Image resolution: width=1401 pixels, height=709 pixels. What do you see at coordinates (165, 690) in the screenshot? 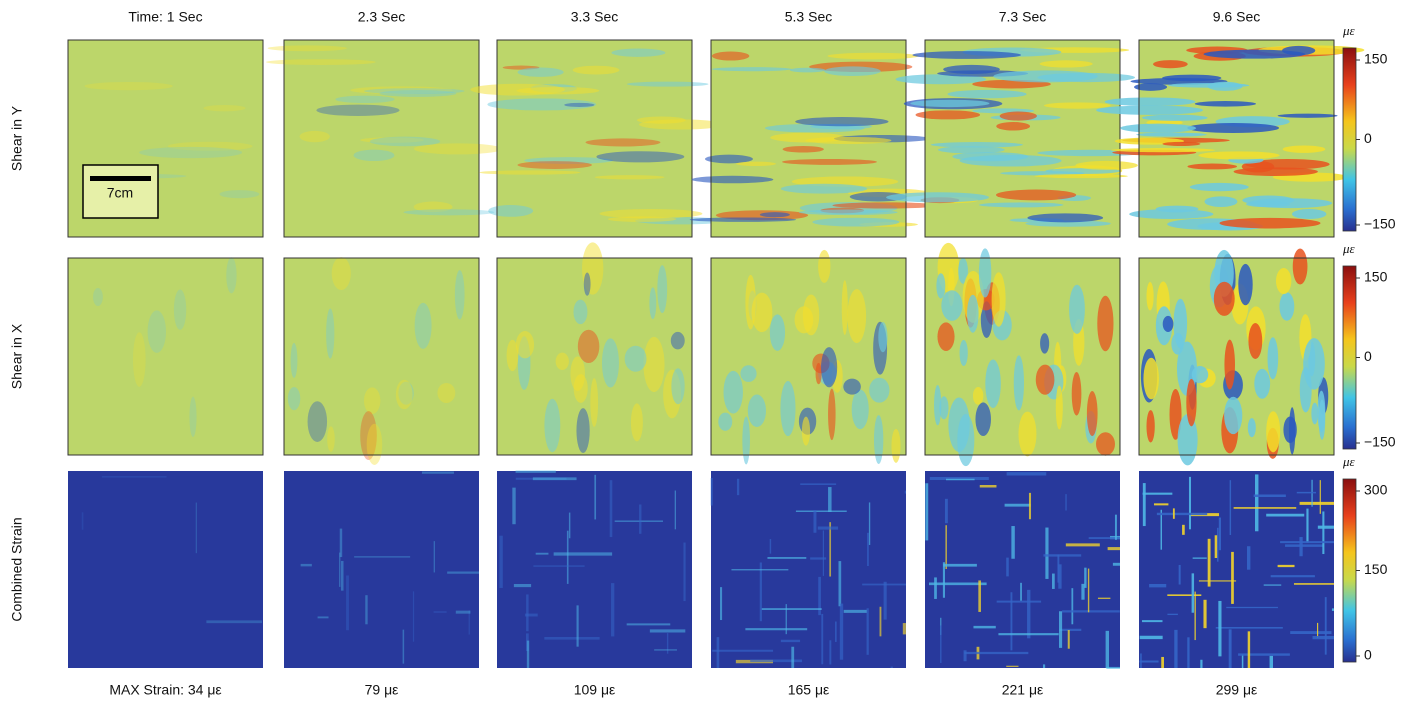
I see `max-strain-label: MAX Strain: 34 με` at bounding box center [165, 690].